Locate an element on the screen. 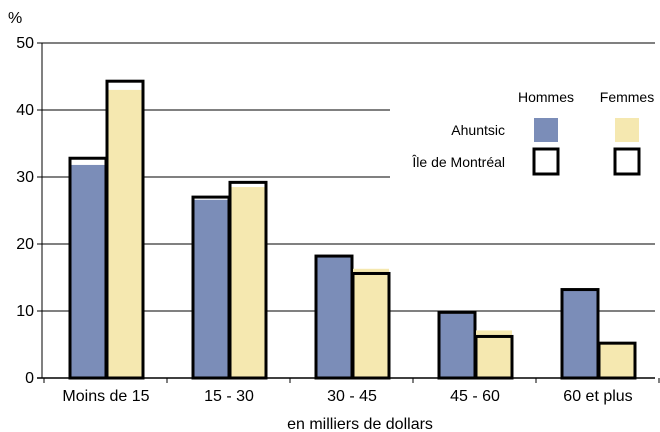 The width and height of the screenshot is (660, 432). legend-column-header: Hommes is located at coordinates (546, 97).